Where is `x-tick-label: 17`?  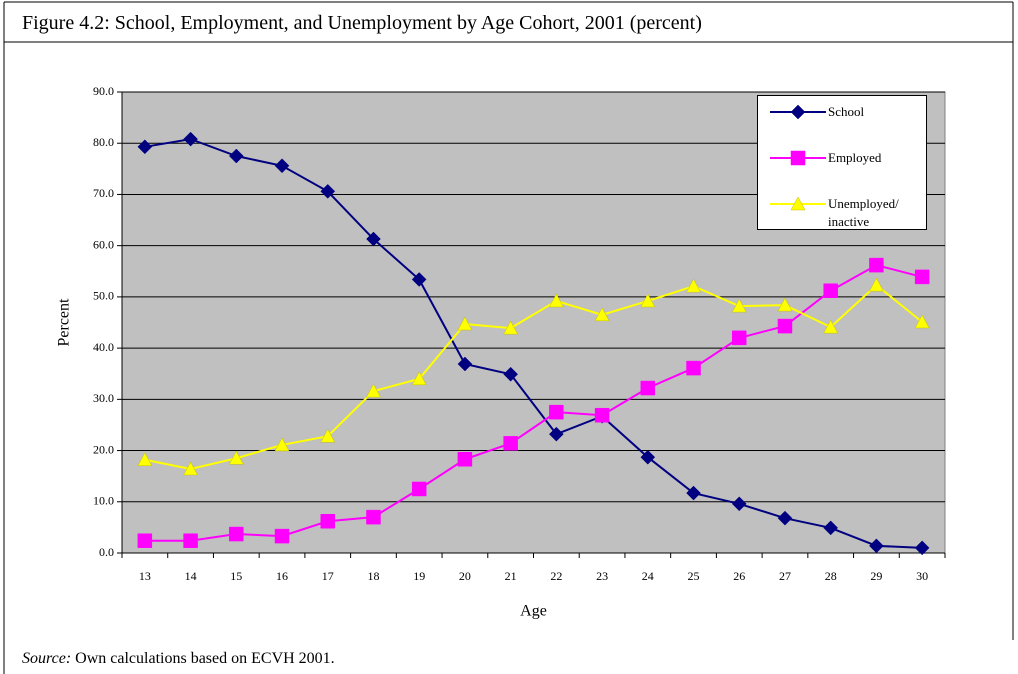 x-tick-label: 17 is located at coordinates (328, 576).